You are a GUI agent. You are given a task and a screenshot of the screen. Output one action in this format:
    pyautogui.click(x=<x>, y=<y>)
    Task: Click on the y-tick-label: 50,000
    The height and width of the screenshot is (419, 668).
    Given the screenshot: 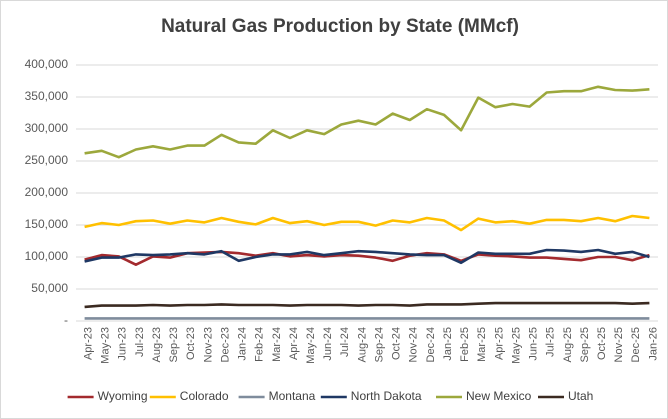 What is the action you would take?
    pyautogui.click(x=49, y=288)
    